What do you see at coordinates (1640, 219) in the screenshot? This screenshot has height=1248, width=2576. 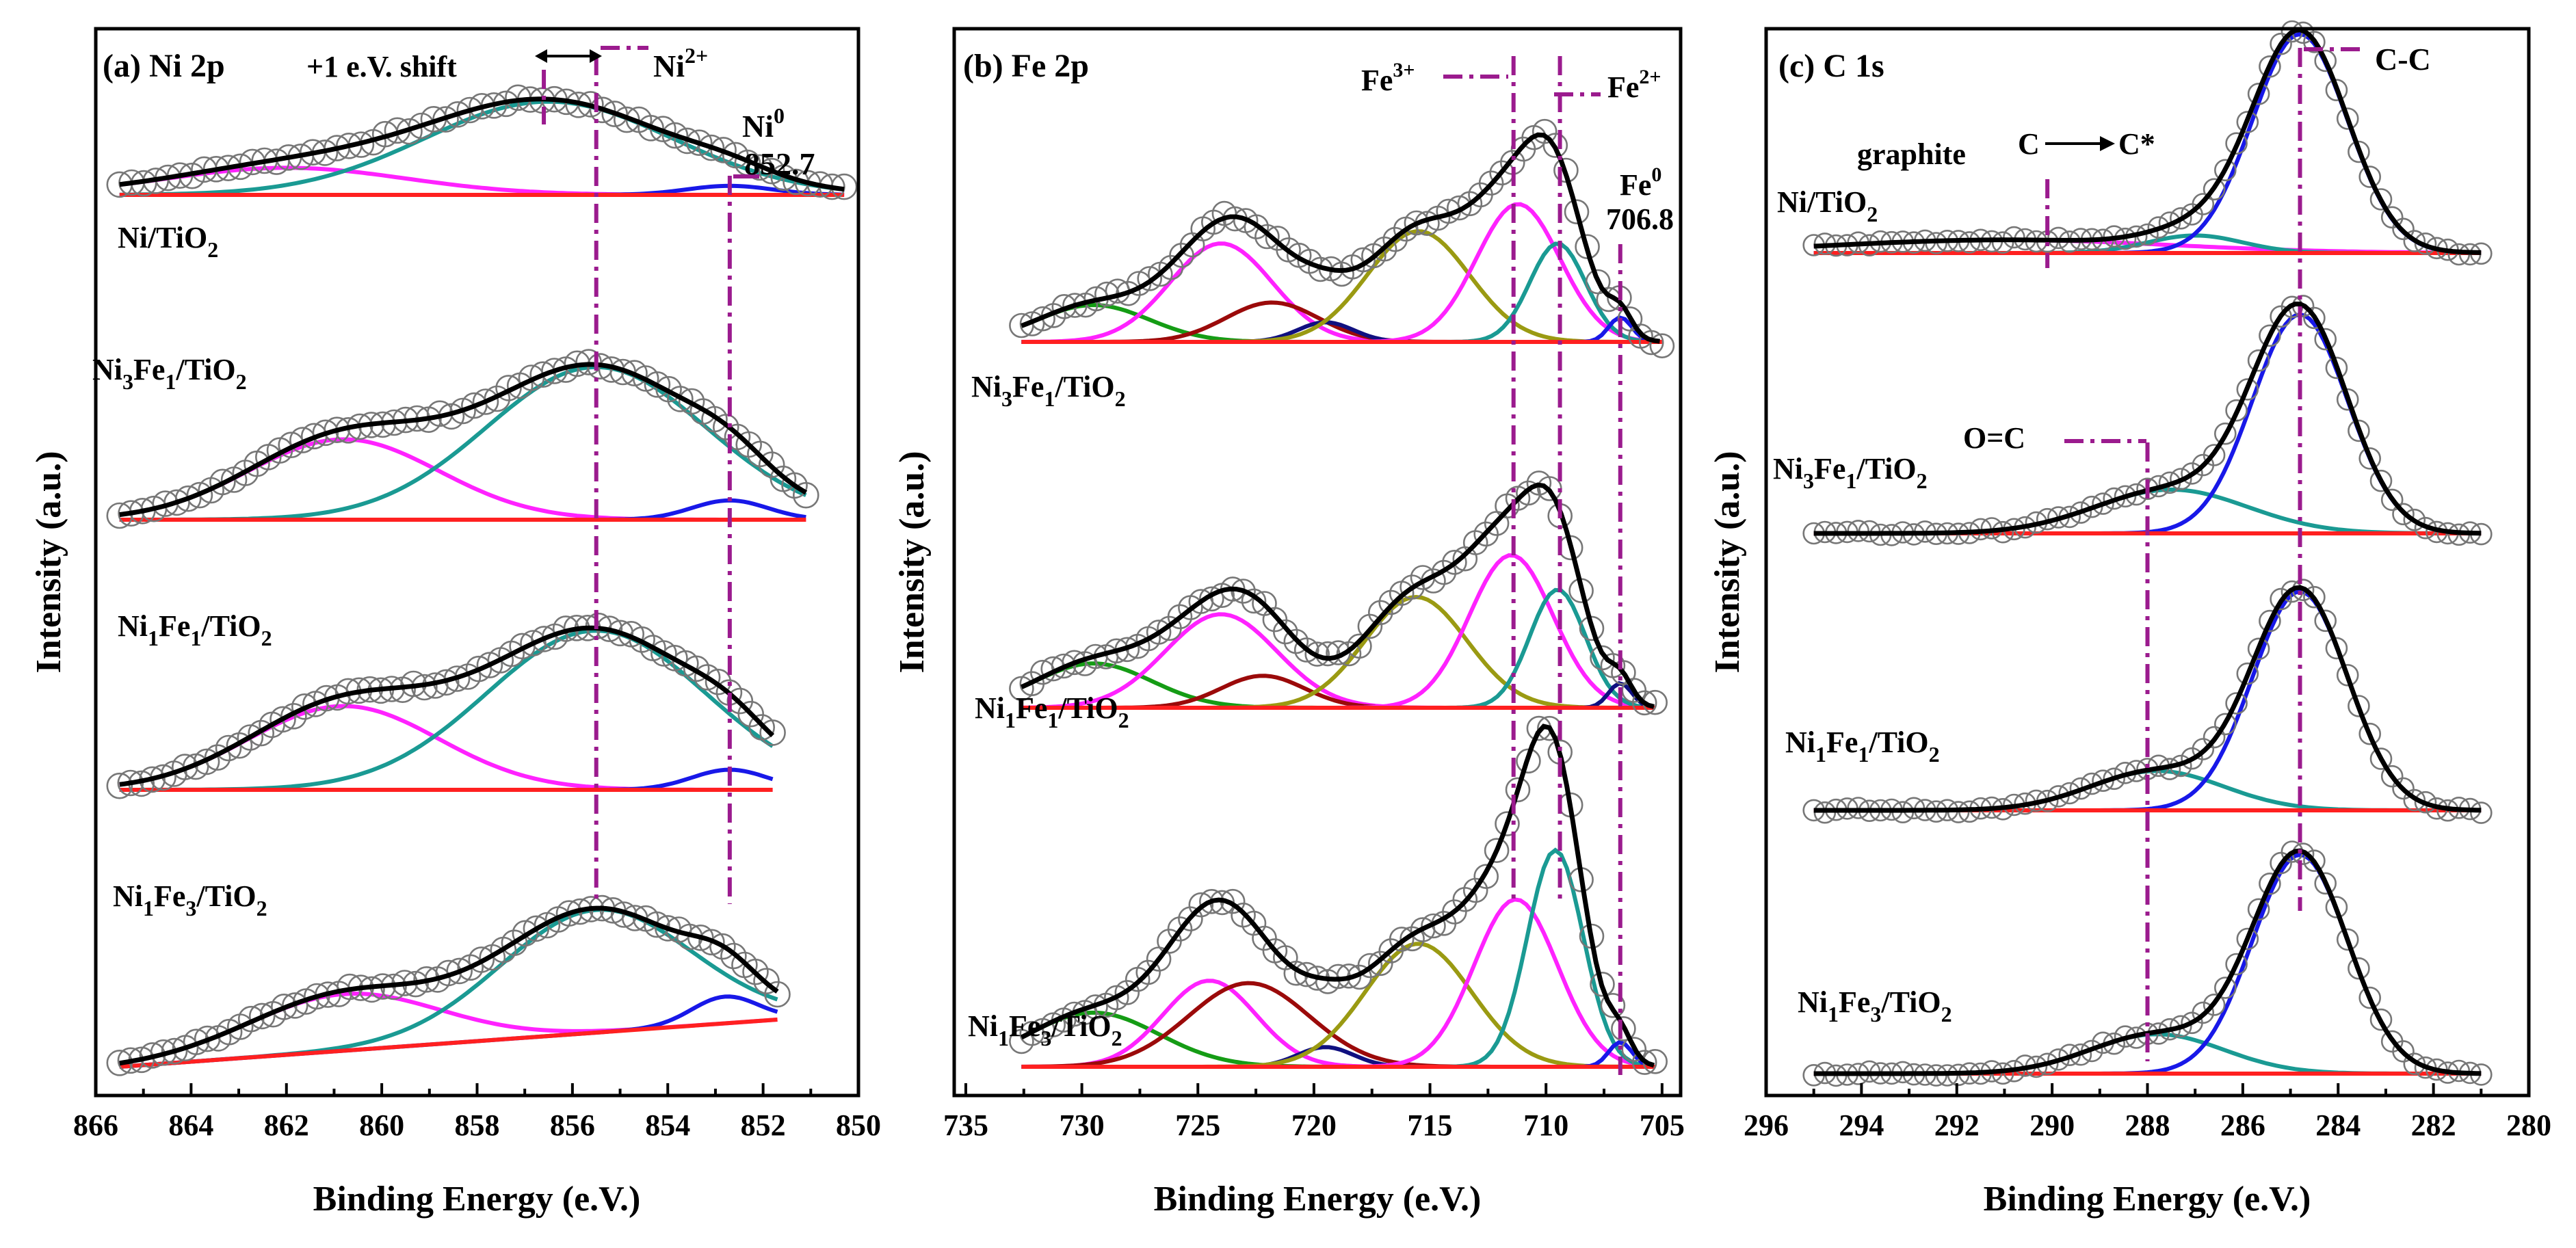 I see `panel-b-fe0-value: 706.8` at bounding box center [1640, 219].